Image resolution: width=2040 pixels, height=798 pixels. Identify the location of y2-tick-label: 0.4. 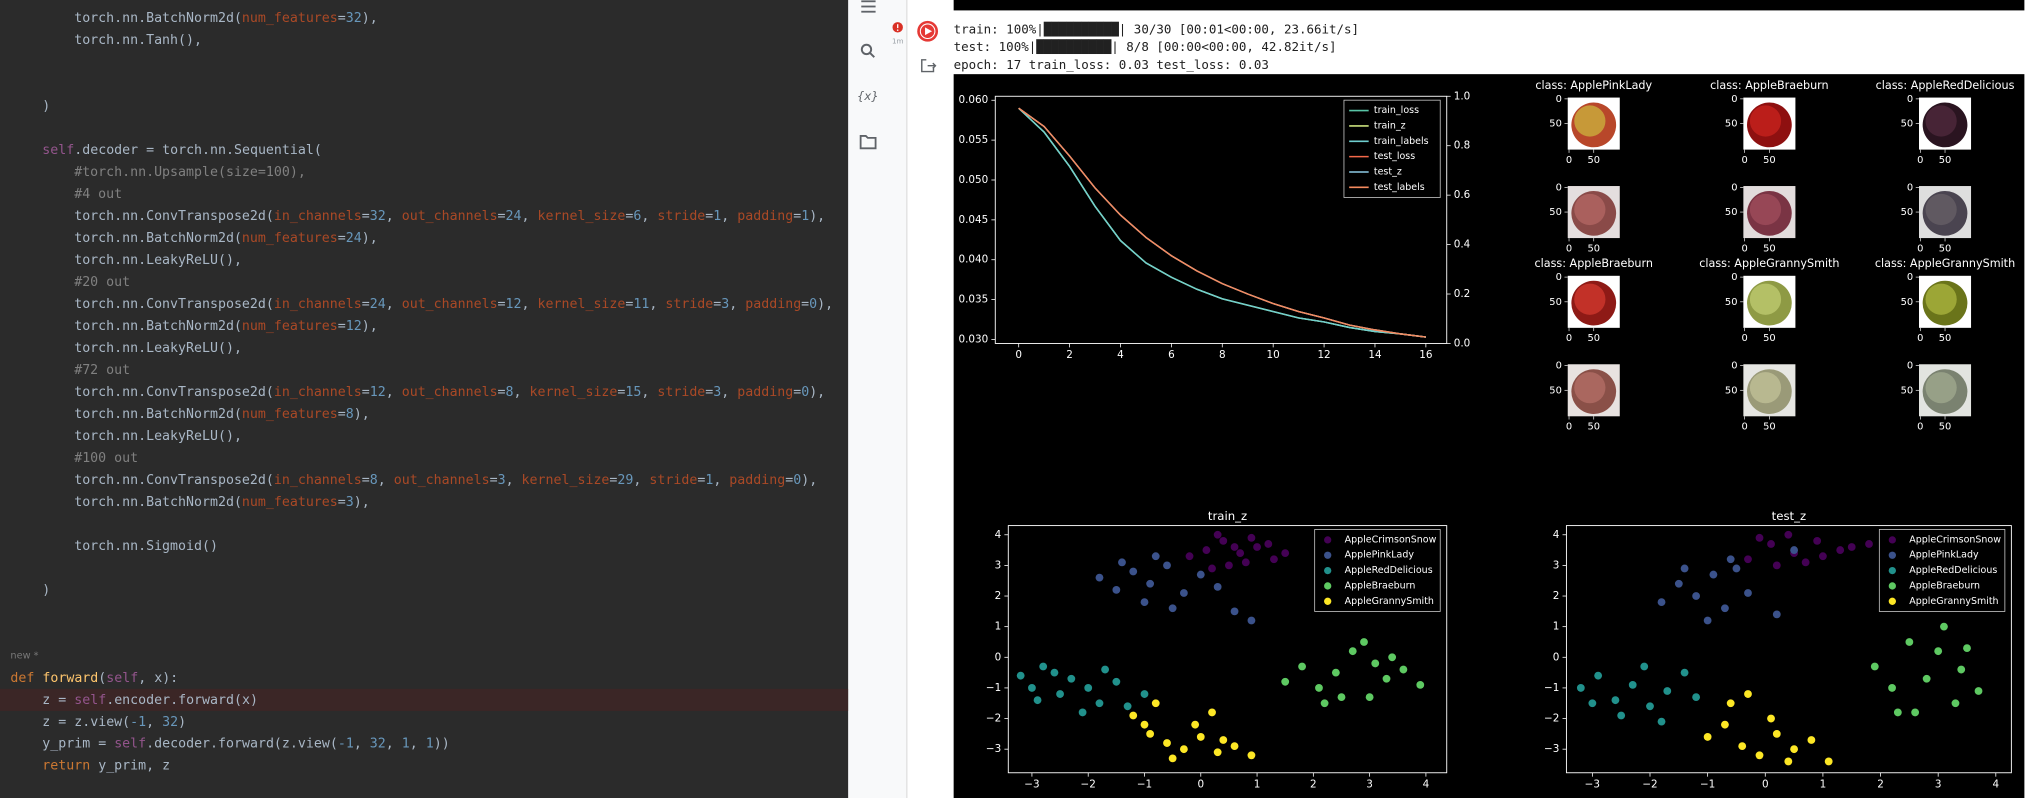
(1462, 245).